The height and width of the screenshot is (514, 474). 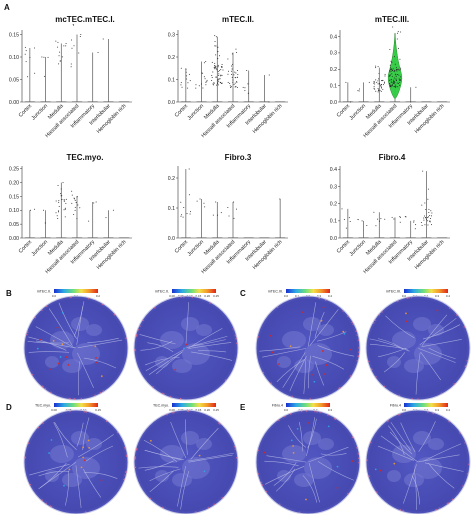 What do you see at coordinates (14, 197) in the screenshot?
I see `y-tick-label: 0.15` at bounding box center [14, 197].